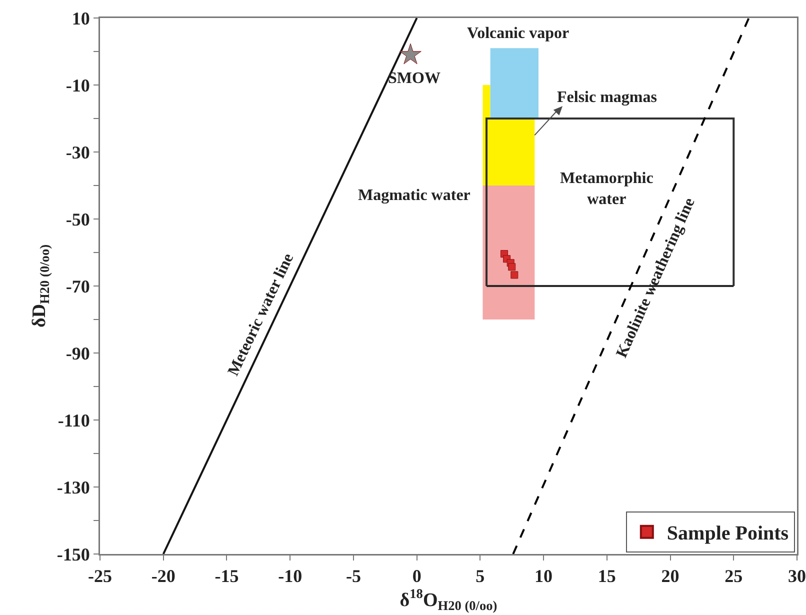  I want to click on y-tick-label: -50, so click(78, 219).